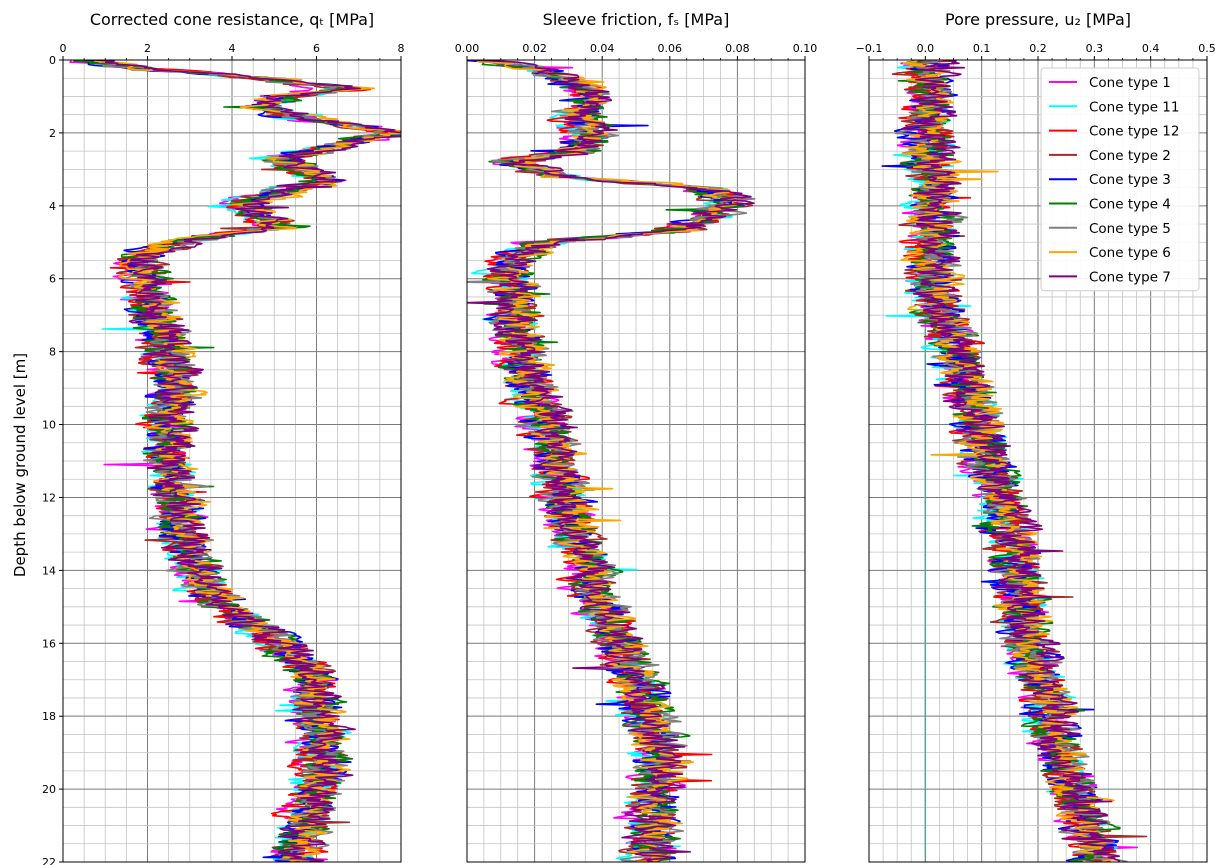 Image resolution: width=1215 pixels, height=865 pixels. I want to click on x-tick-label: 0.06, so click(670, 48).